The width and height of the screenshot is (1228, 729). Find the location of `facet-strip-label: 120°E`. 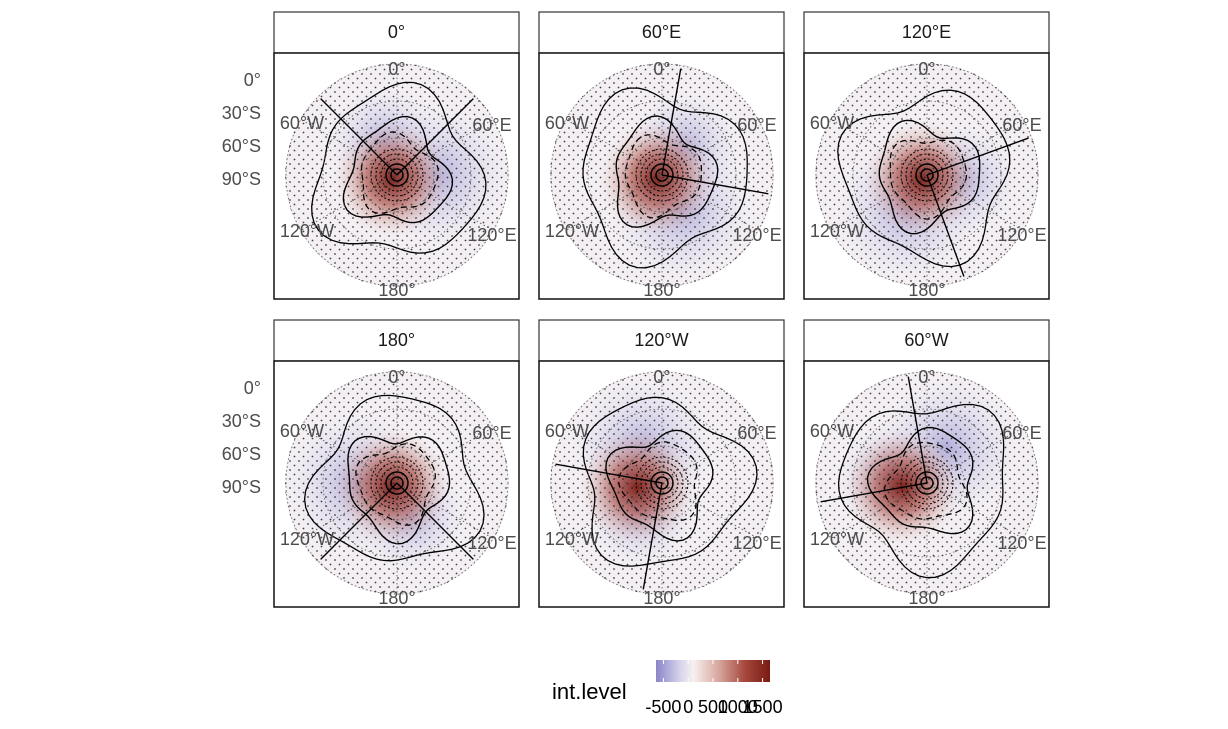

facet-strip-label: 120°E is located at coordinates (926, 32).